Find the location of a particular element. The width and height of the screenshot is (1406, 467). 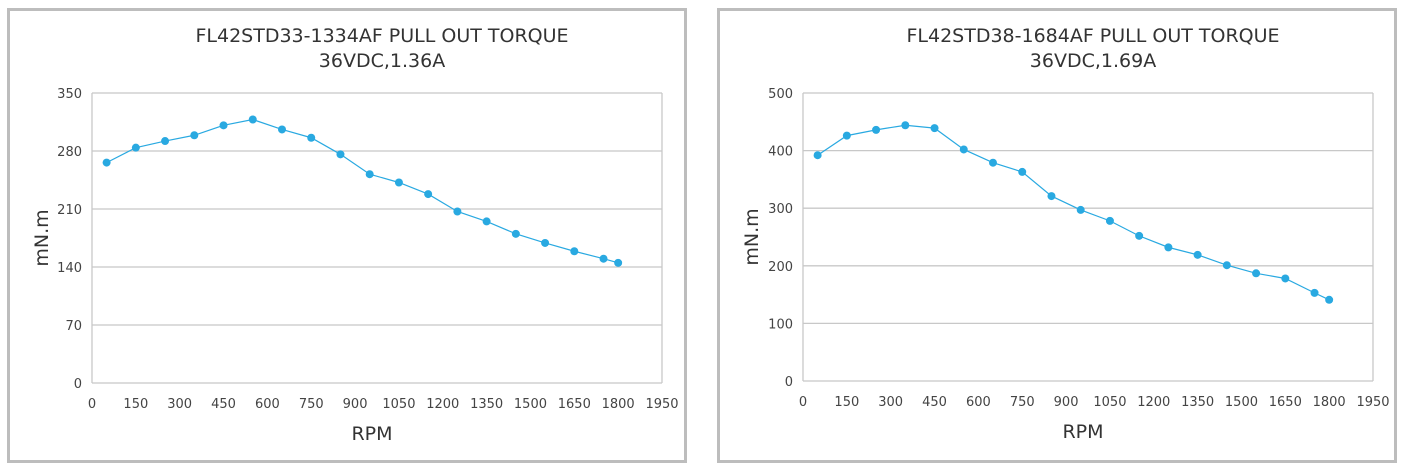

y-tick-label: 70 is located at coordinates (73, 326).